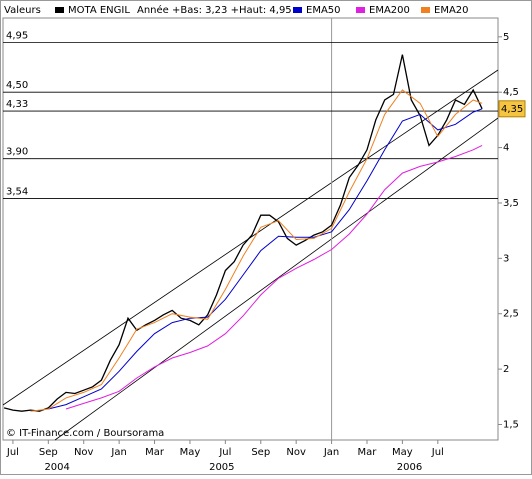 This screenshot has width=532, height=479. I want to click on level-label: 3,54, so click(17, 192).